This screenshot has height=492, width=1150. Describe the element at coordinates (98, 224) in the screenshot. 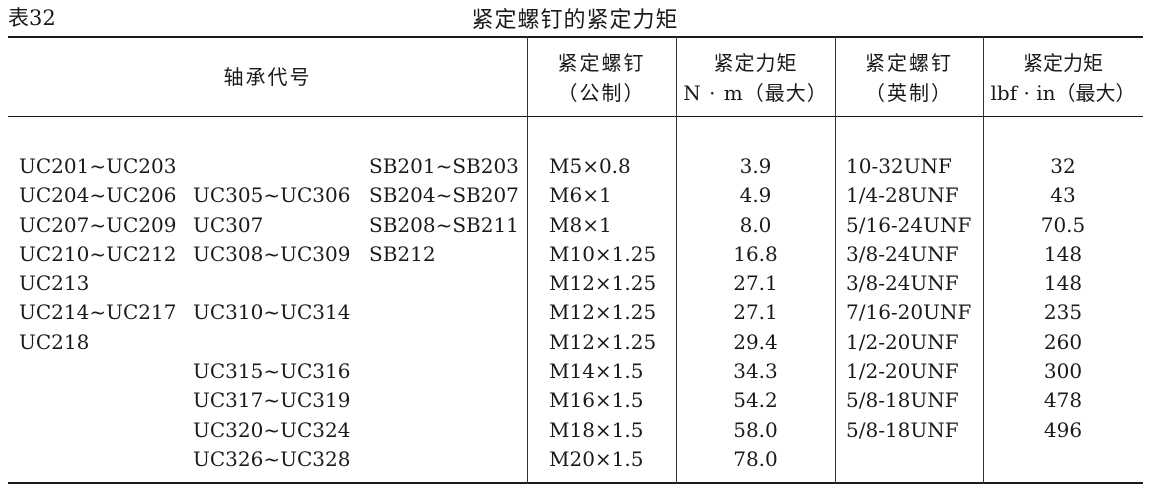

I see `table-cell: UC207~UC209` at that location.